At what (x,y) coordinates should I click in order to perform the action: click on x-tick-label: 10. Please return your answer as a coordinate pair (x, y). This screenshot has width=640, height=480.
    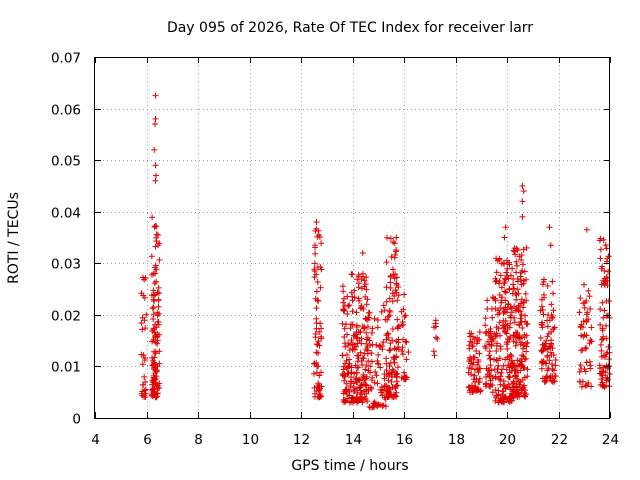
    Looking at the image, I should click on (250, 440).